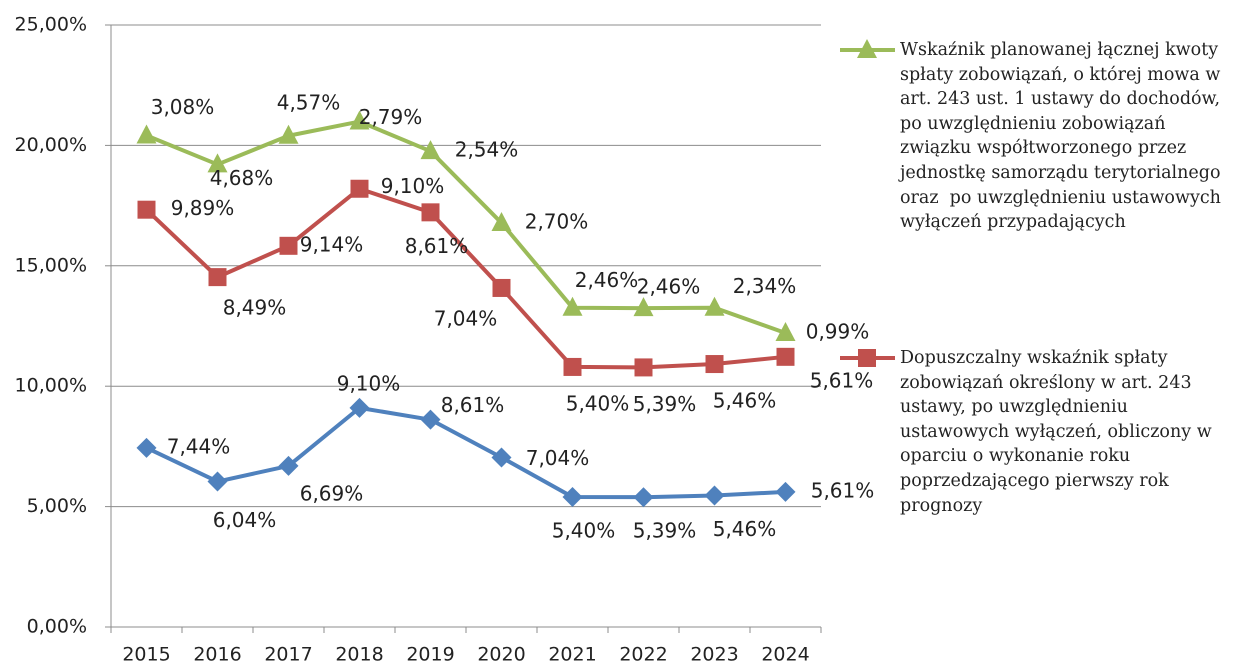 This screenshot has width=1243, height=666. What do you see at coordinates (245, 520) in the screenshot?
I see `data-label: 6,04%` at bounding box center [245, 520].